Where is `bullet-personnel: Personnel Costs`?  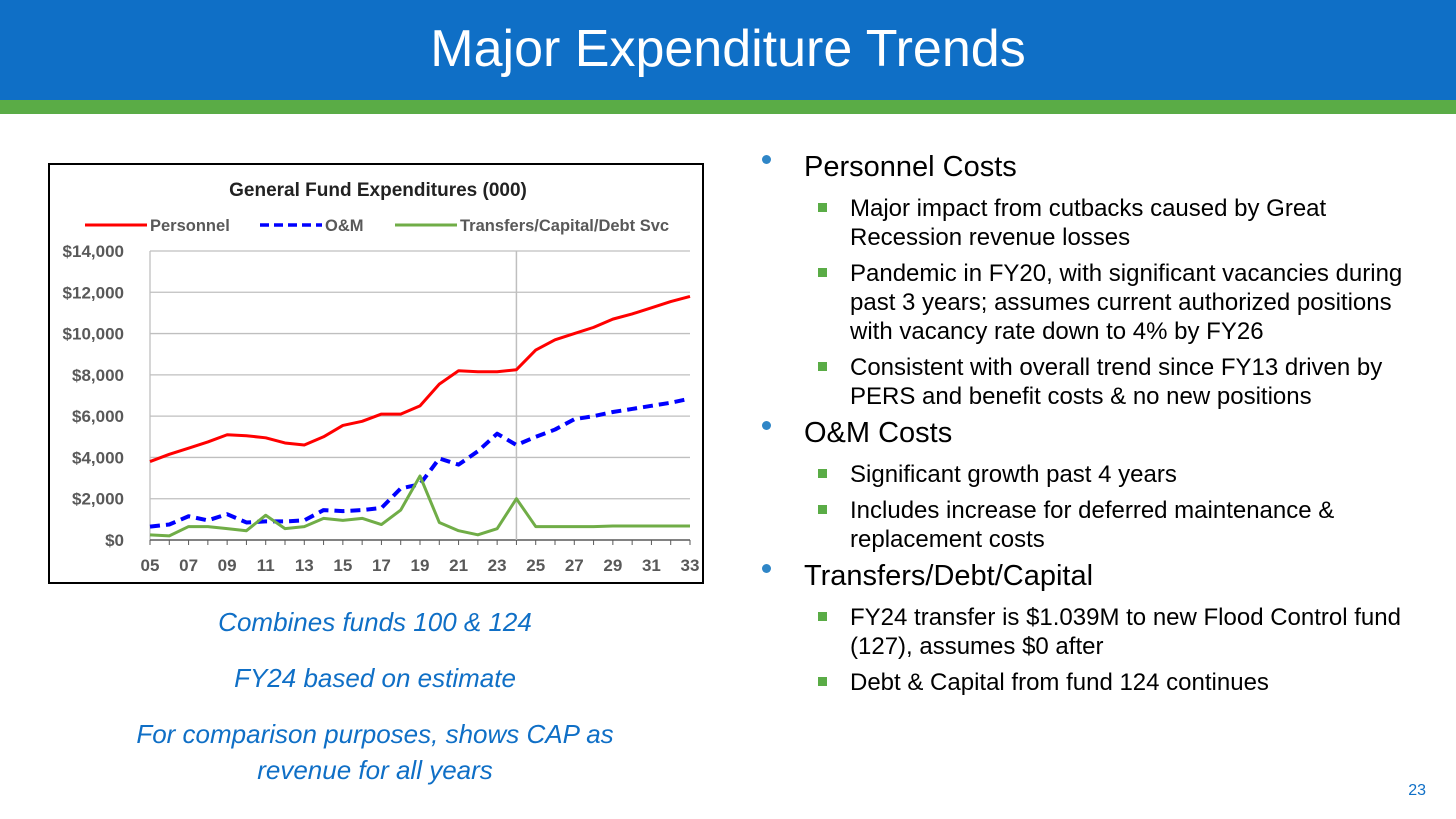
bullet-personnel: Personnel Costs is located at coordinates (1100, 167).